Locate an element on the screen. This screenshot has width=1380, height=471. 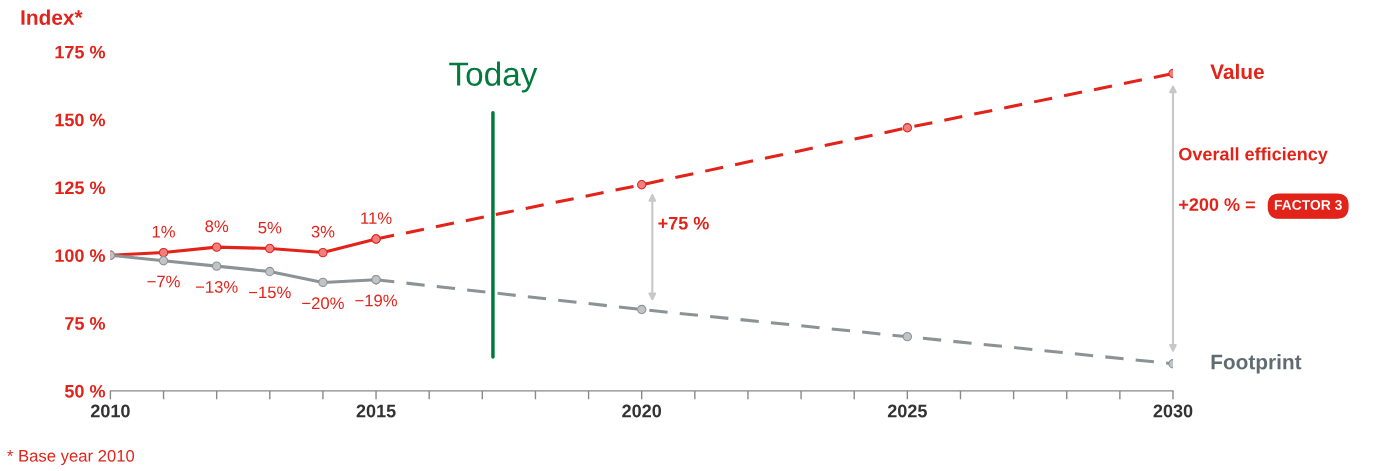
annotation: −15% is located at coordinates (270, 292).